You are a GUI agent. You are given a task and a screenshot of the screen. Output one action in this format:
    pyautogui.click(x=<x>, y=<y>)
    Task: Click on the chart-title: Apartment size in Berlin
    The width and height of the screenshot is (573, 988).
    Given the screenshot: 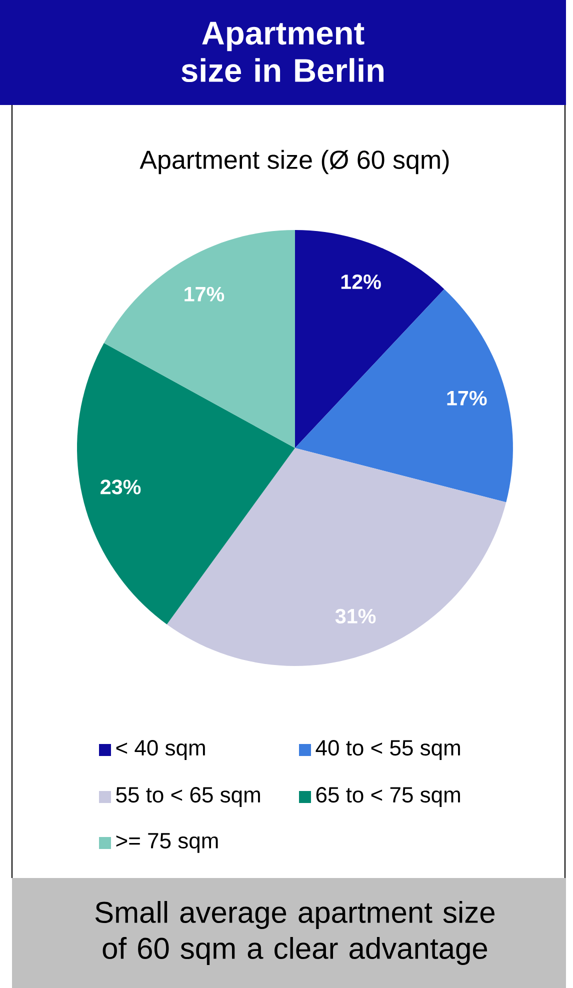 What is the action you would take?
    pyautogui.click(x=283, y=52)
    